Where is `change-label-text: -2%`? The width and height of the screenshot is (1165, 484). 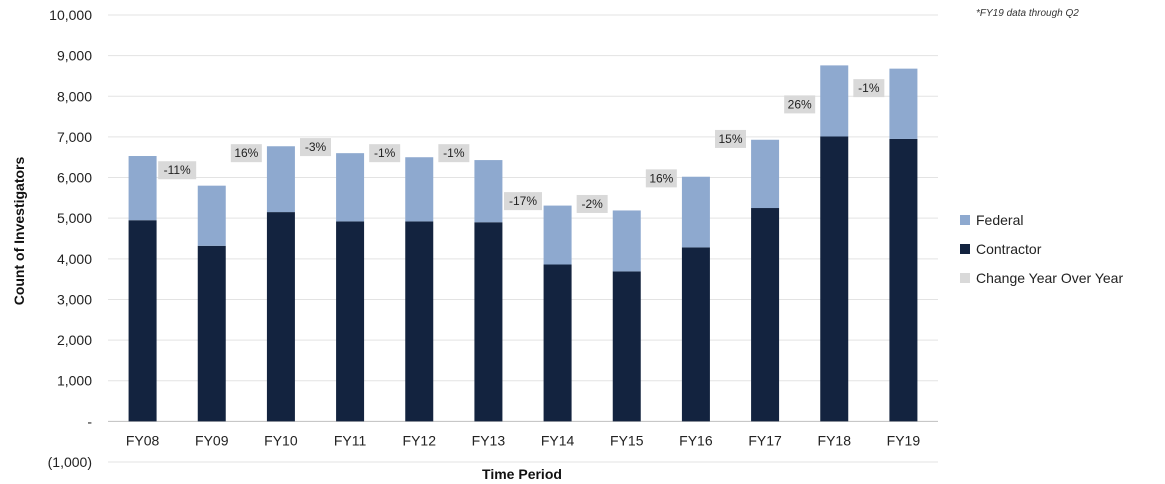 change-label-text: -2% is located at coordinates (592, 204).